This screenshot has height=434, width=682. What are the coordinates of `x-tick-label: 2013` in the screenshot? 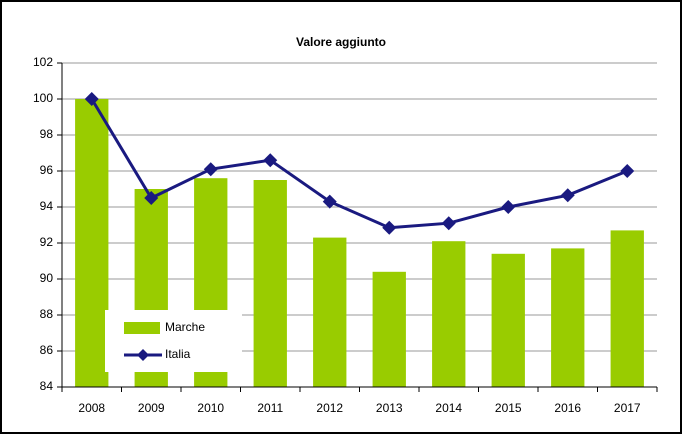 It's located at (389, 408).